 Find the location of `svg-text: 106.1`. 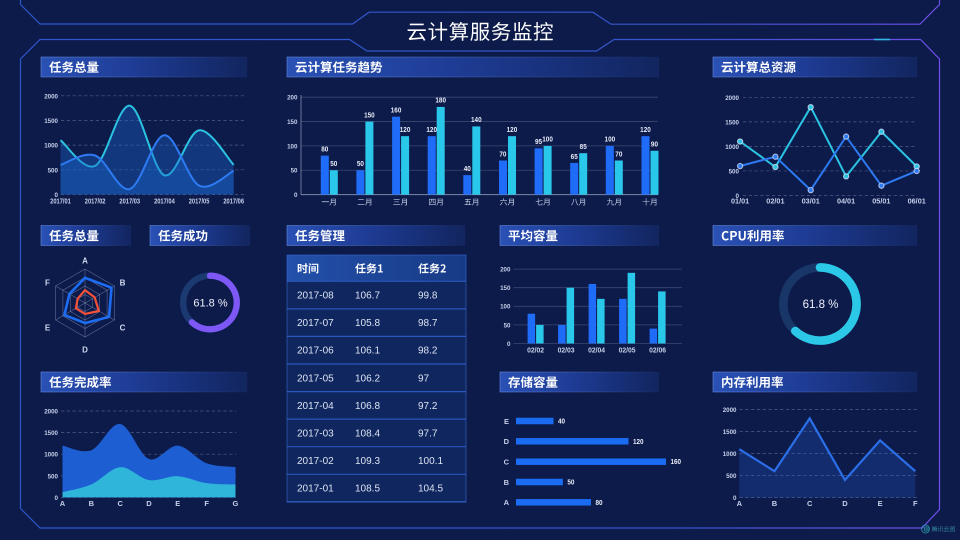

svg-text: 106.1 is located at coordinates (367, 351).